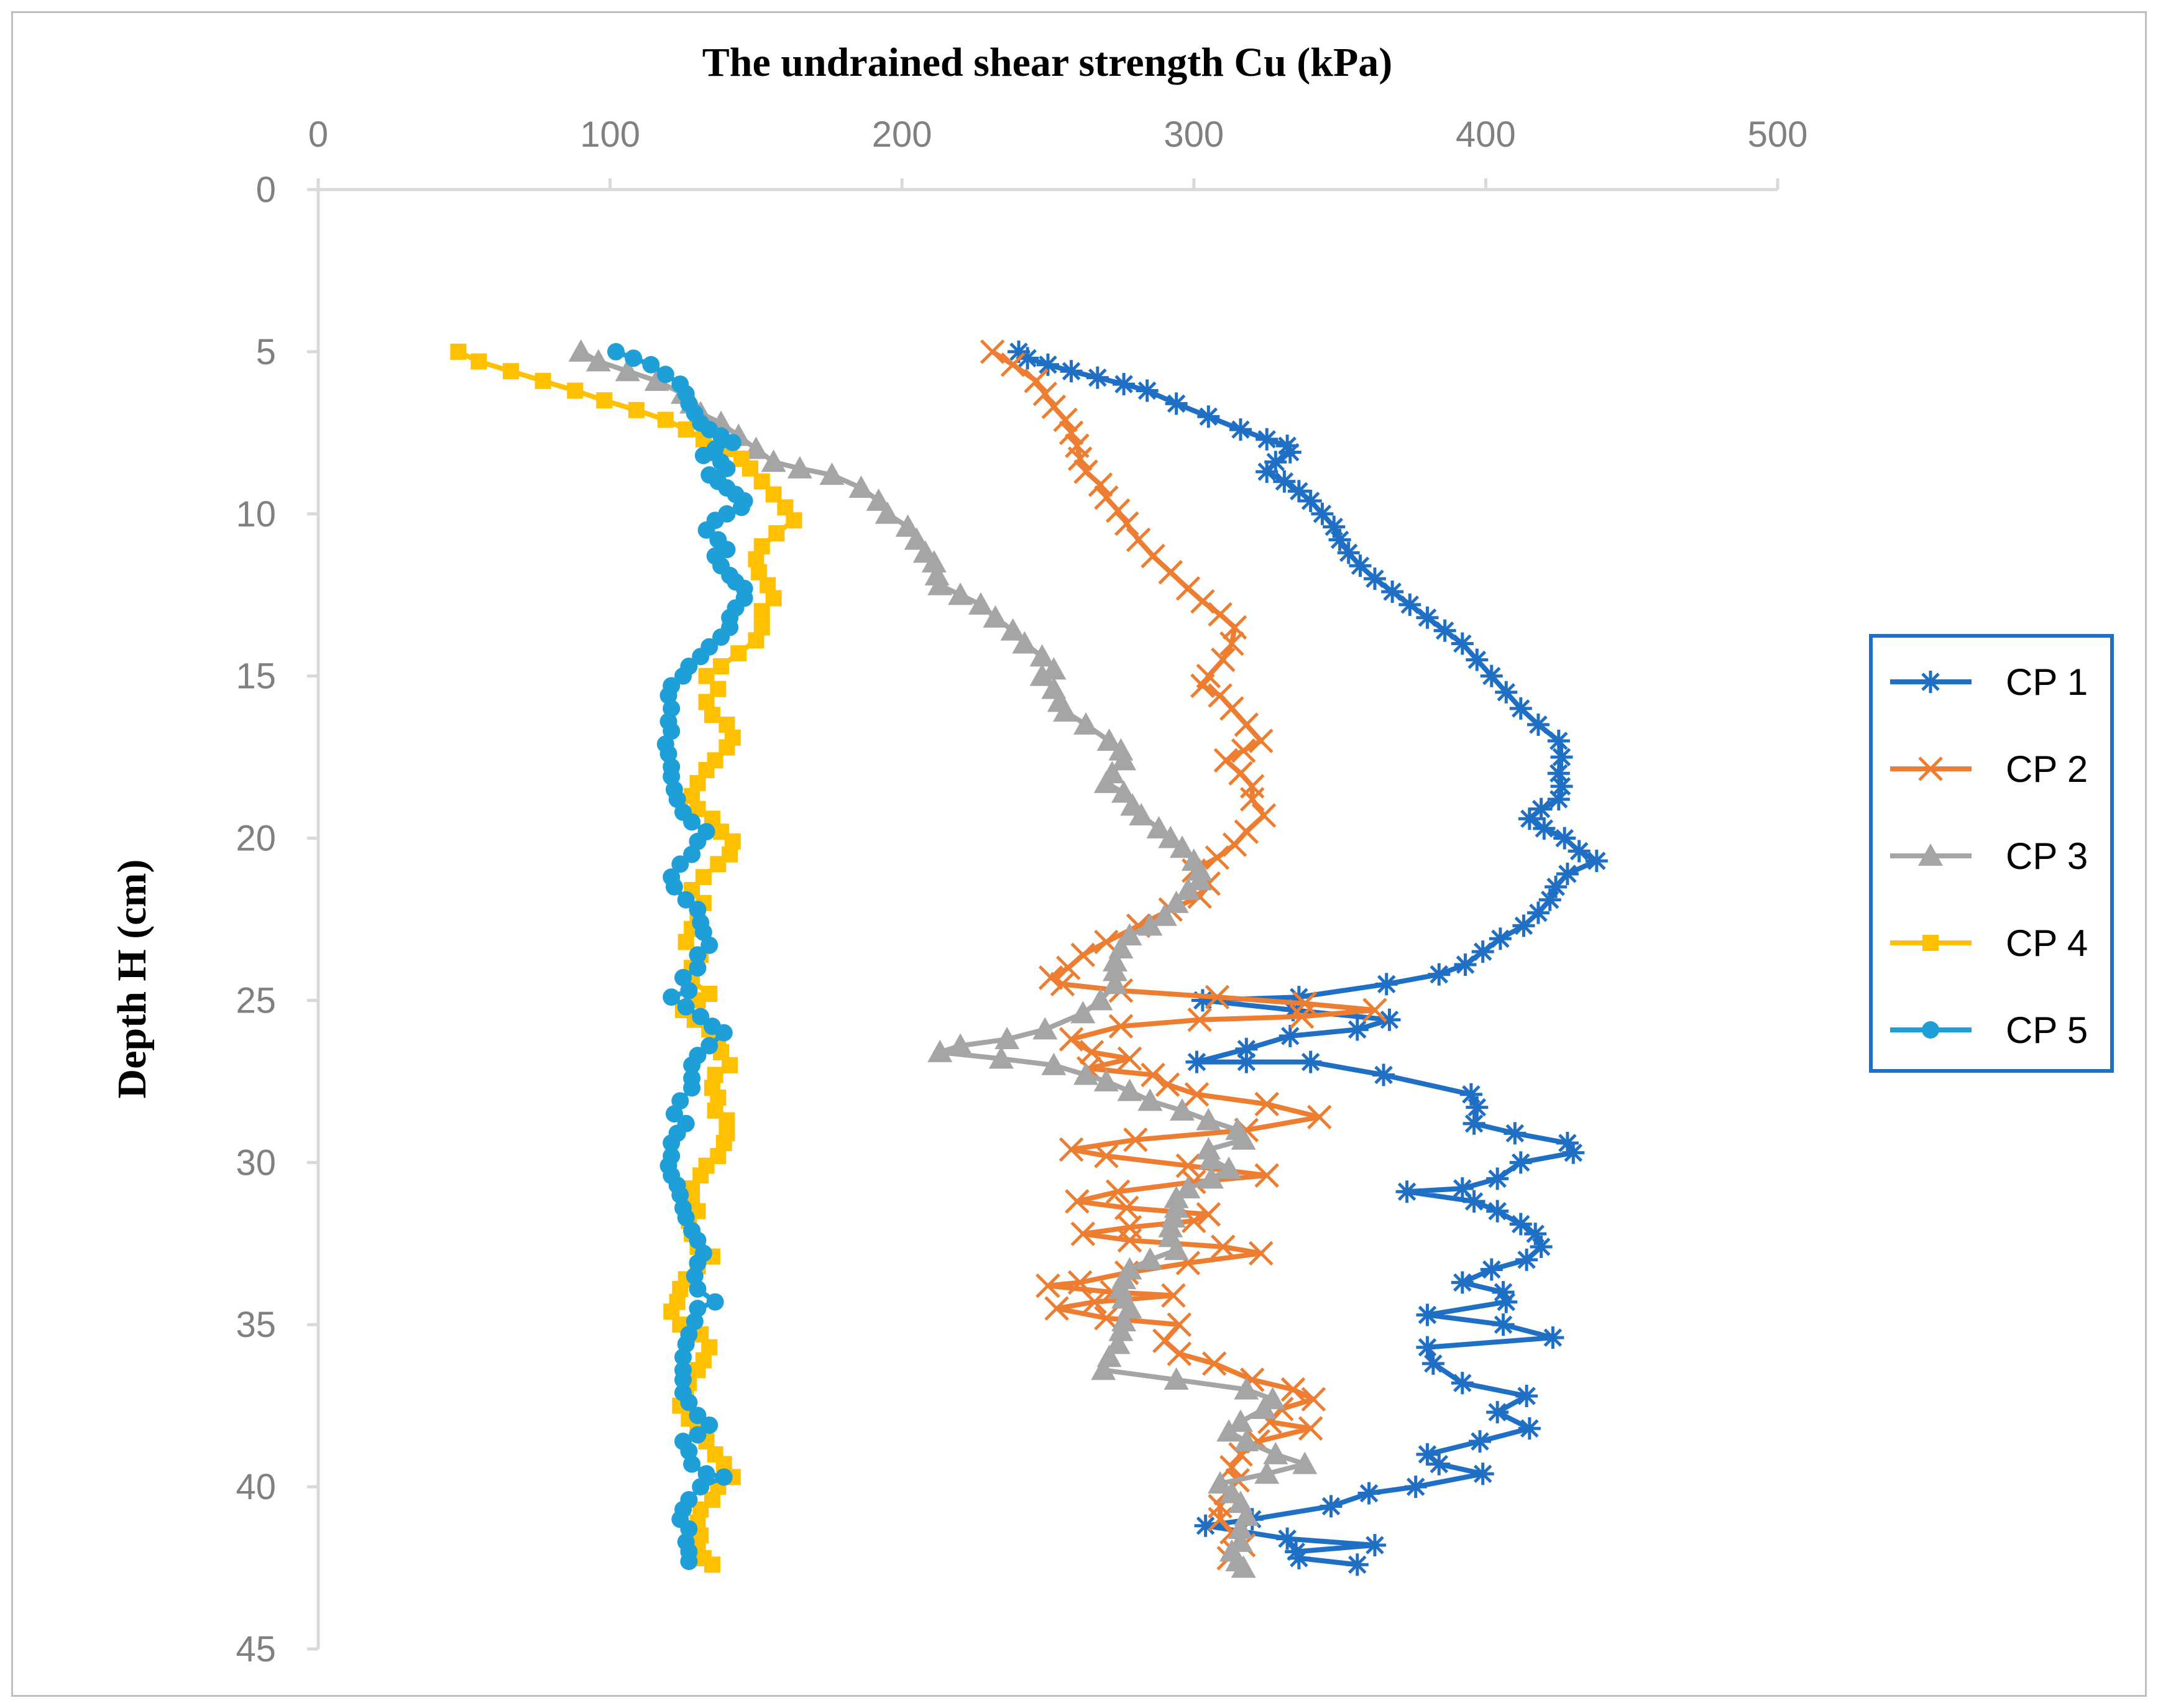 Image resolution: width=2158 pixels, height=1708 pixels. Describe the element at coordinates (318, 134) in the screenshot. I see `x-tick-label: 0` at that location.